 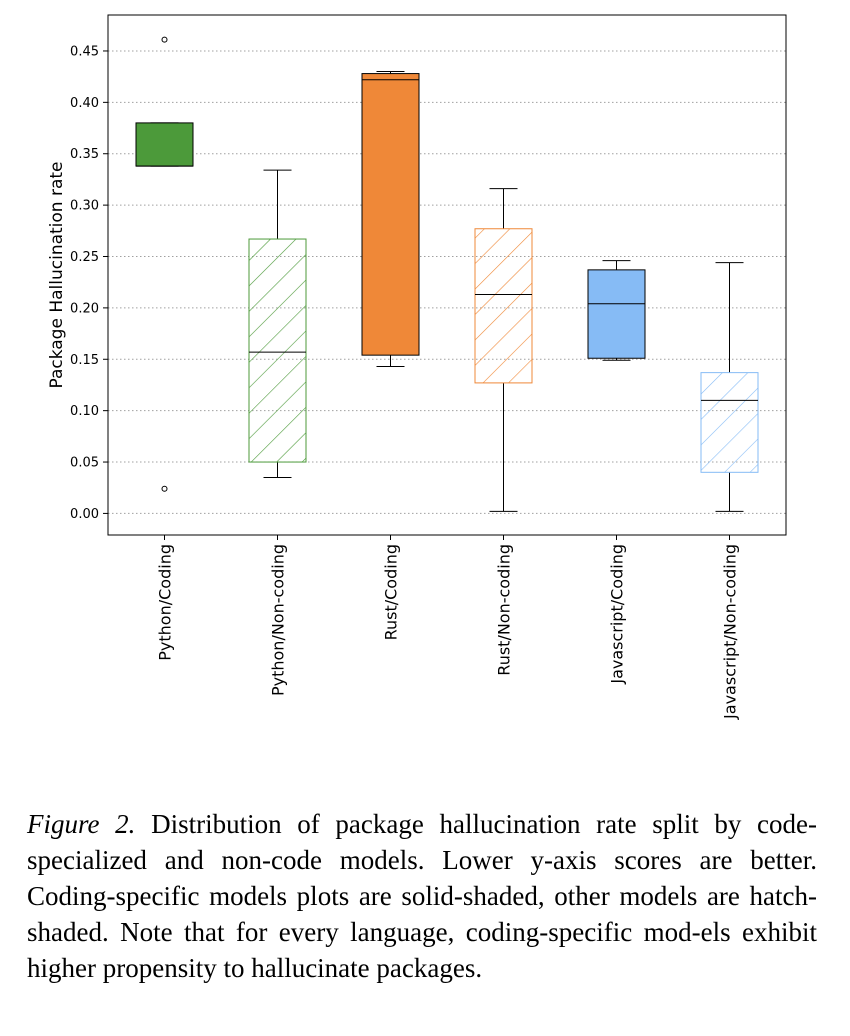 I want to click on caption-label: Figure 2., so click(x=81, y=824).